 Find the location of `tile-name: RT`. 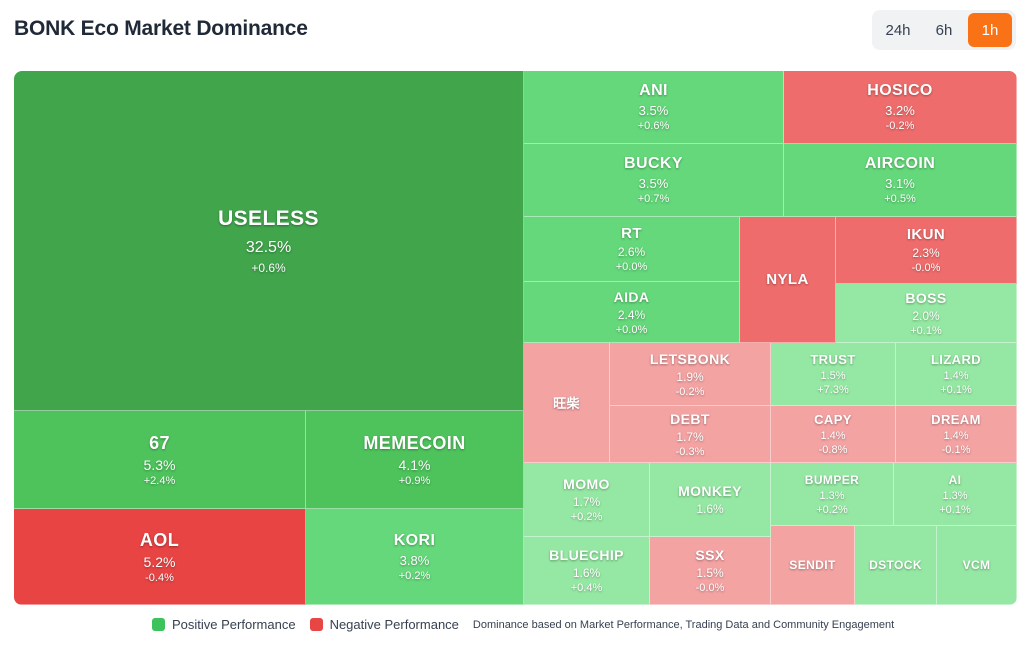

tile-name: RT is located at coordinates (631, 233).